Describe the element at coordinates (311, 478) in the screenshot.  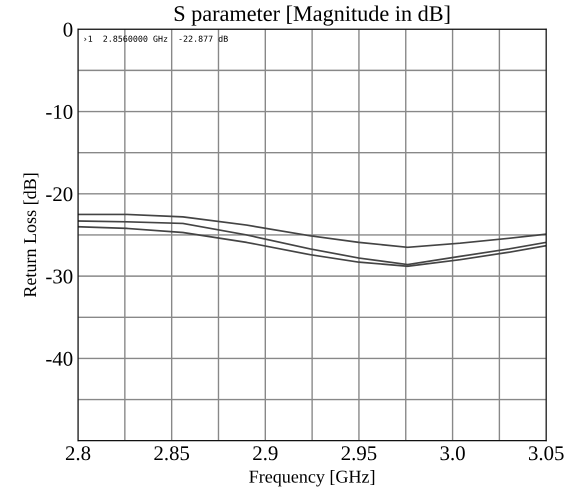
I see `x-axis-title: Frequency [GHz]` at that location.